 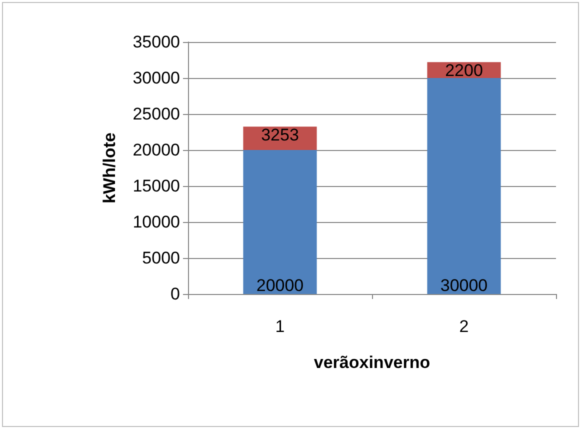 What do you see at coordinates (109, 168) in the screenshot?
I see `y-axis-title: kWh/lote` at bounding box center [109, 168].